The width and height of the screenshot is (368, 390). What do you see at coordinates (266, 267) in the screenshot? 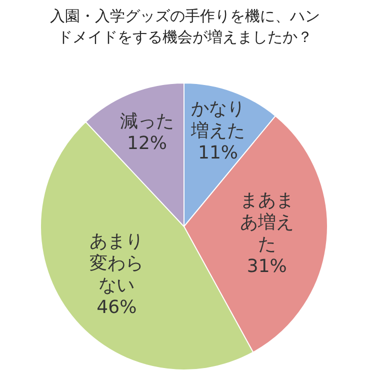
I see `data-label: 31%` at bounding box center [266, 267].